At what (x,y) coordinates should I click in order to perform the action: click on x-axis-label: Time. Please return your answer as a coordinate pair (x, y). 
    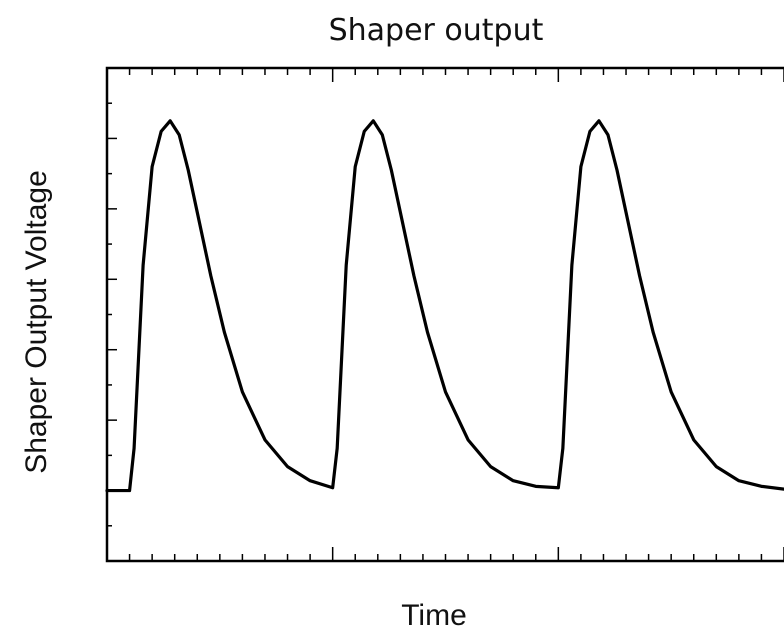
    Looking at the image, I should click on (434, 615).